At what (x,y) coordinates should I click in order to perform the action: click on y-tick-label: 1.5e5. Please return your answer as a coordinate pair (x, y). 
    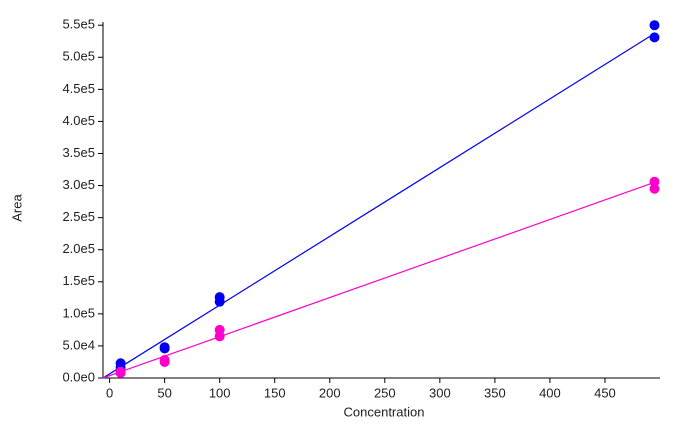
    Looking at the image, I should click on (78, 280).